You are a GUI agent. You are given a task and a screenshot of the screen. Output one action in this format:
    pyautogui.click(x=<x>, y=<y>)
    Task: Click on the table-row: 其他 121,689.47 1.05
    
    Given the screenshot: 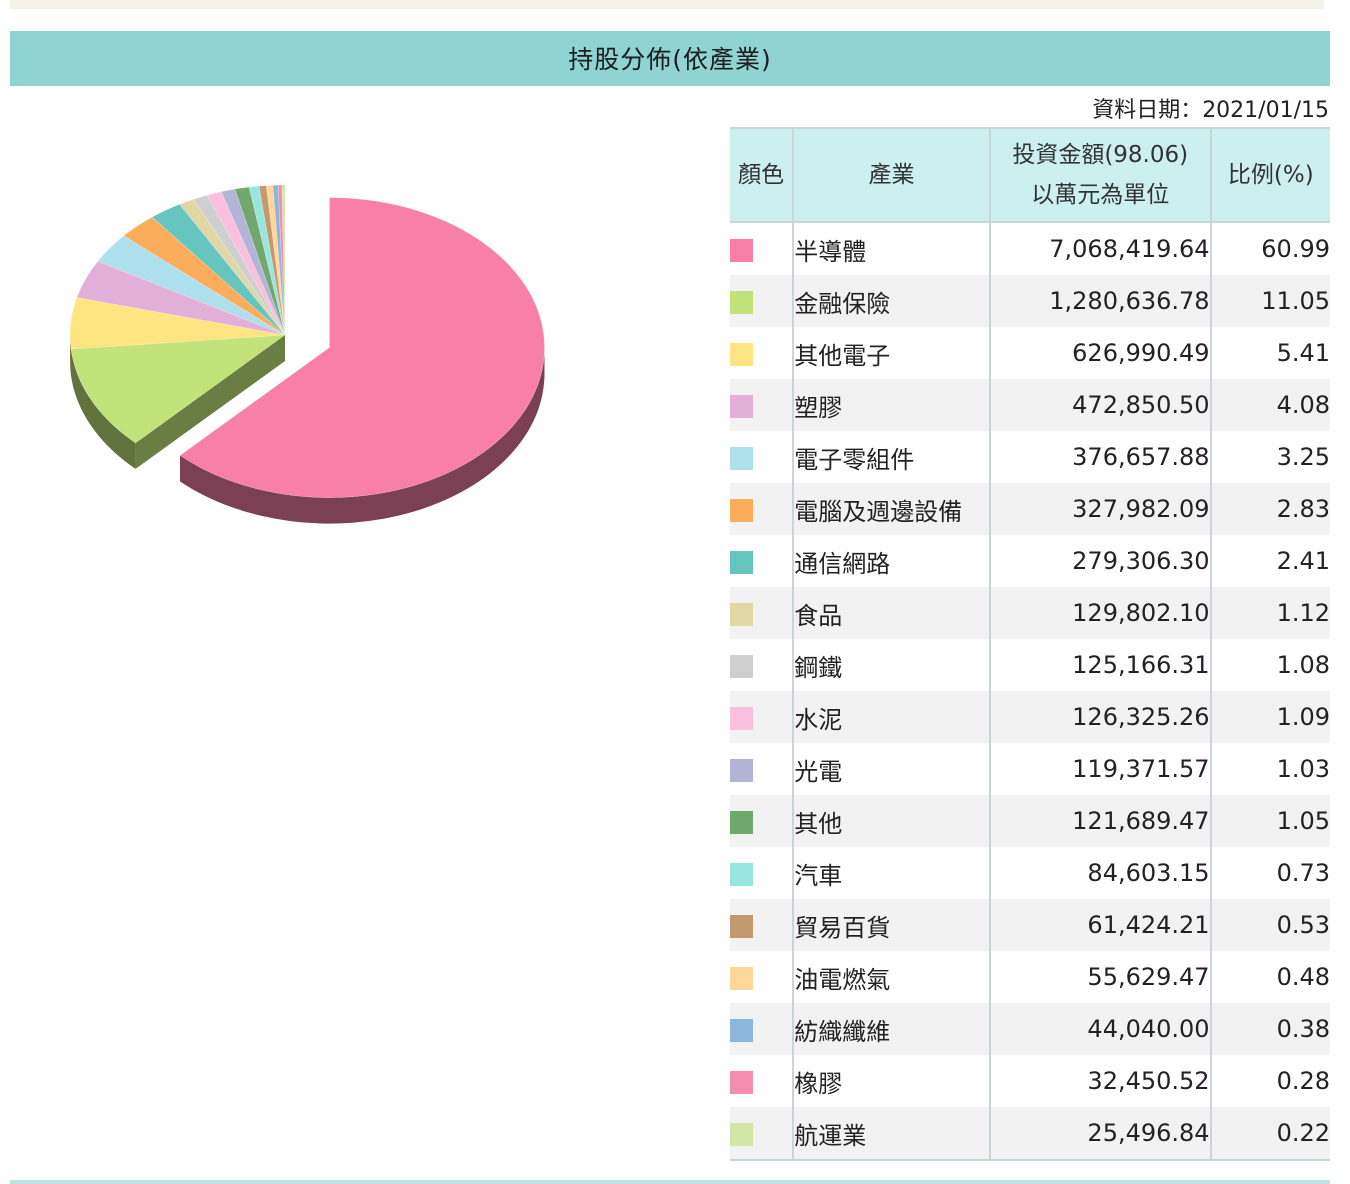 What is the action you would take?
    pyautogui.click(x=1030, y=821)
    